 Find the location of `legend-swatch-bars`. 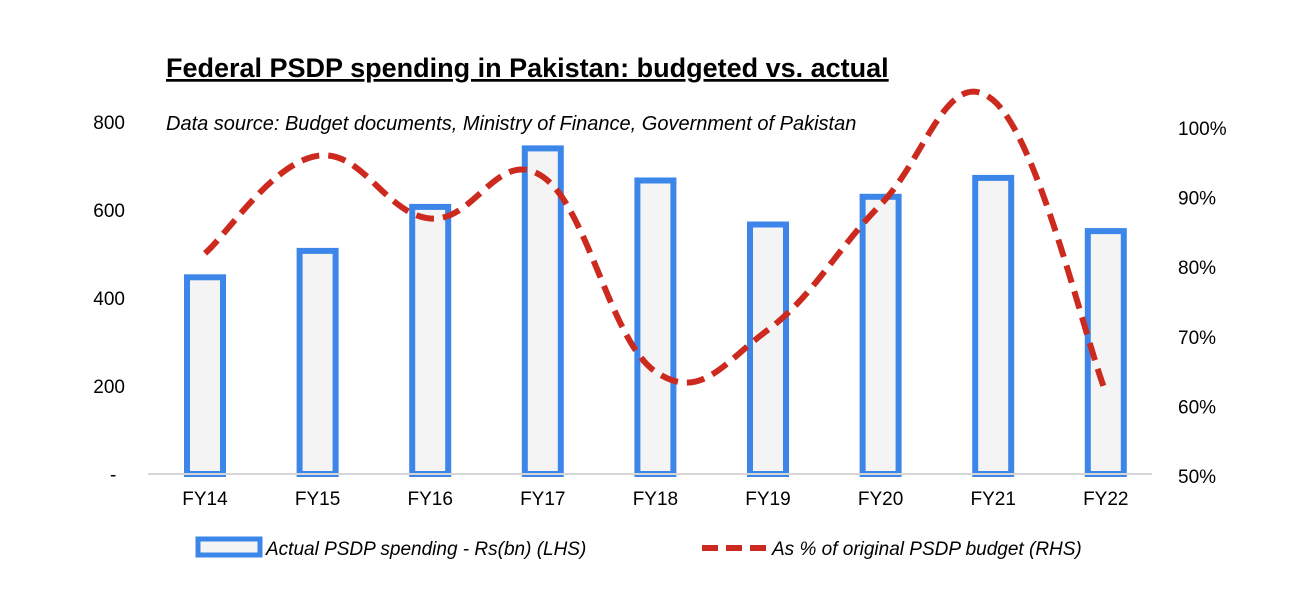

legend-swatch-bars is located at coordinates (229, 547).